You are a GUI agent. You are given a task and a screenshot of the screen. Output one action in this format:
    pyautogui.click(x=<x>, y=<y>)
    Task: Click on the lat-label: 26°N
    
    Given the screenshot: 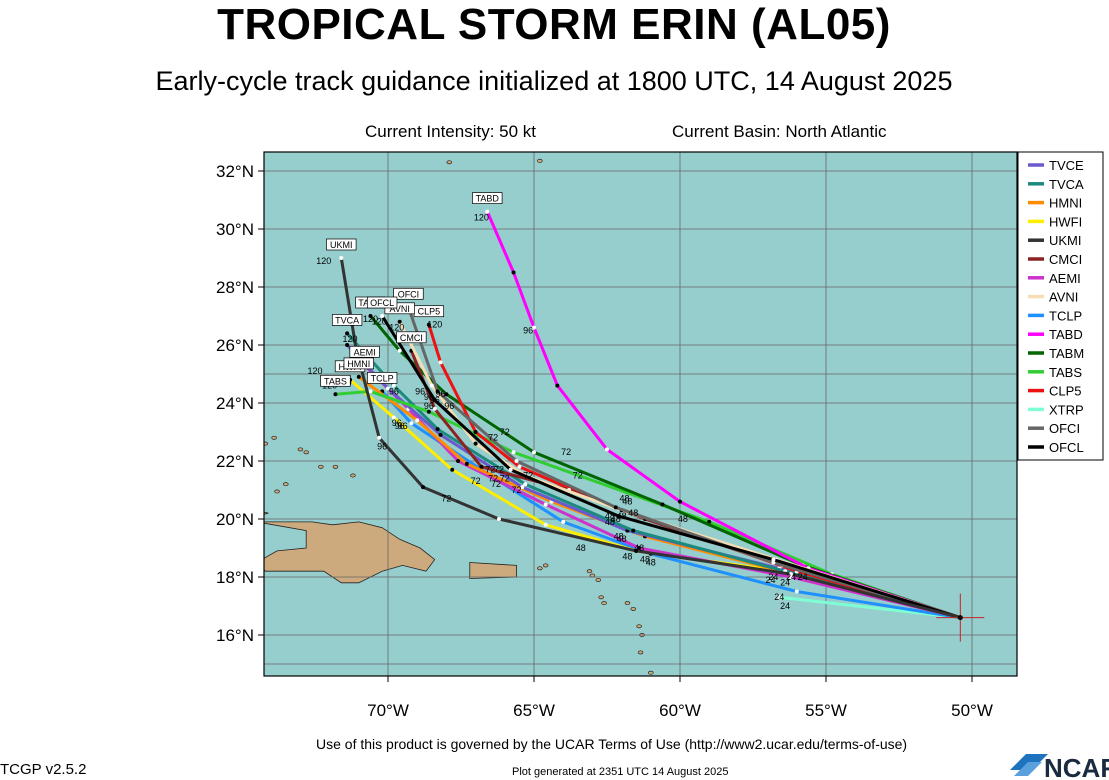 What is the action you would take?
    pyautogui.click(x=235, y=345)
    